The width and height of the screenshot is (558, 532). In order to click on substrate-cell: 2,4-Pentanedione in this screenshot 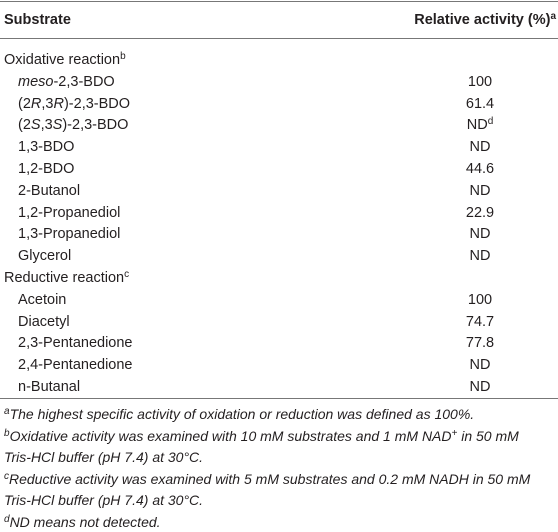, I will do `click(75, 365)`.